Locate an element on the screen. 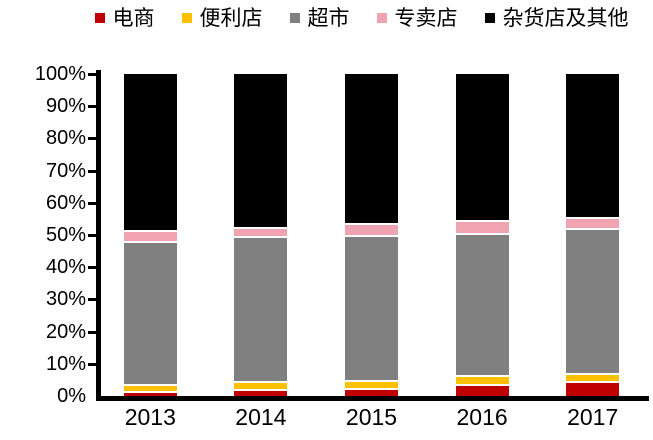 The width and height of the screenshot is (653, 440). y-axis-line is located at coordinates (98, 235).